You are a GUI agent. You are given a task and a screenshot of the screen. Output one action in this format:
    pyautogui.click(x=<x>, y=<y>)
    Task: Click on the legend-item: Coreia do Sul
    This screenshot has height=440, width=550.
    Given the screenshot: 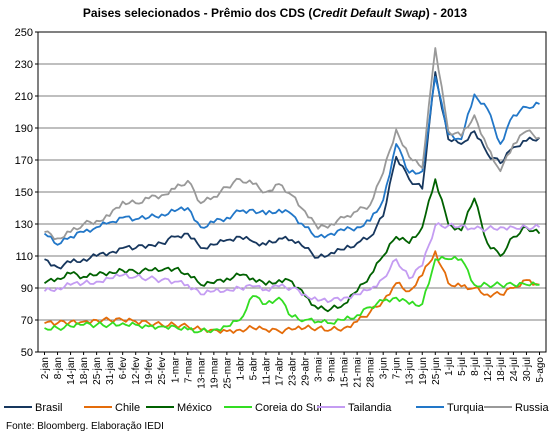 What is the action you would take?
    pyautogui.click(x=273, y=408)
    